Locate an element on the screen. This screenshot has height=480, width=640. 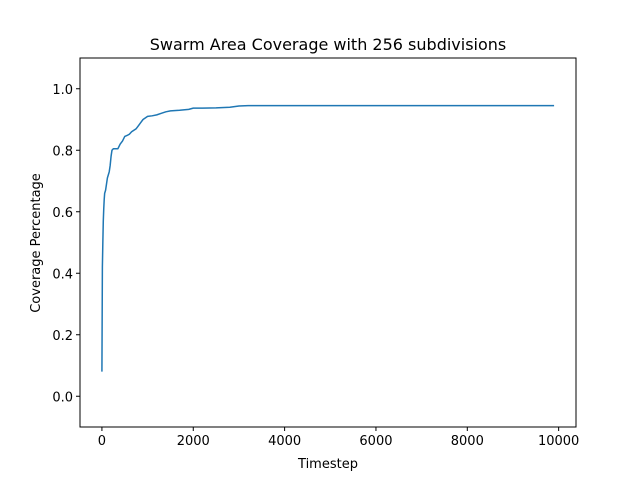
x-axis-label: Timestep is located at coordinates (327, 464).